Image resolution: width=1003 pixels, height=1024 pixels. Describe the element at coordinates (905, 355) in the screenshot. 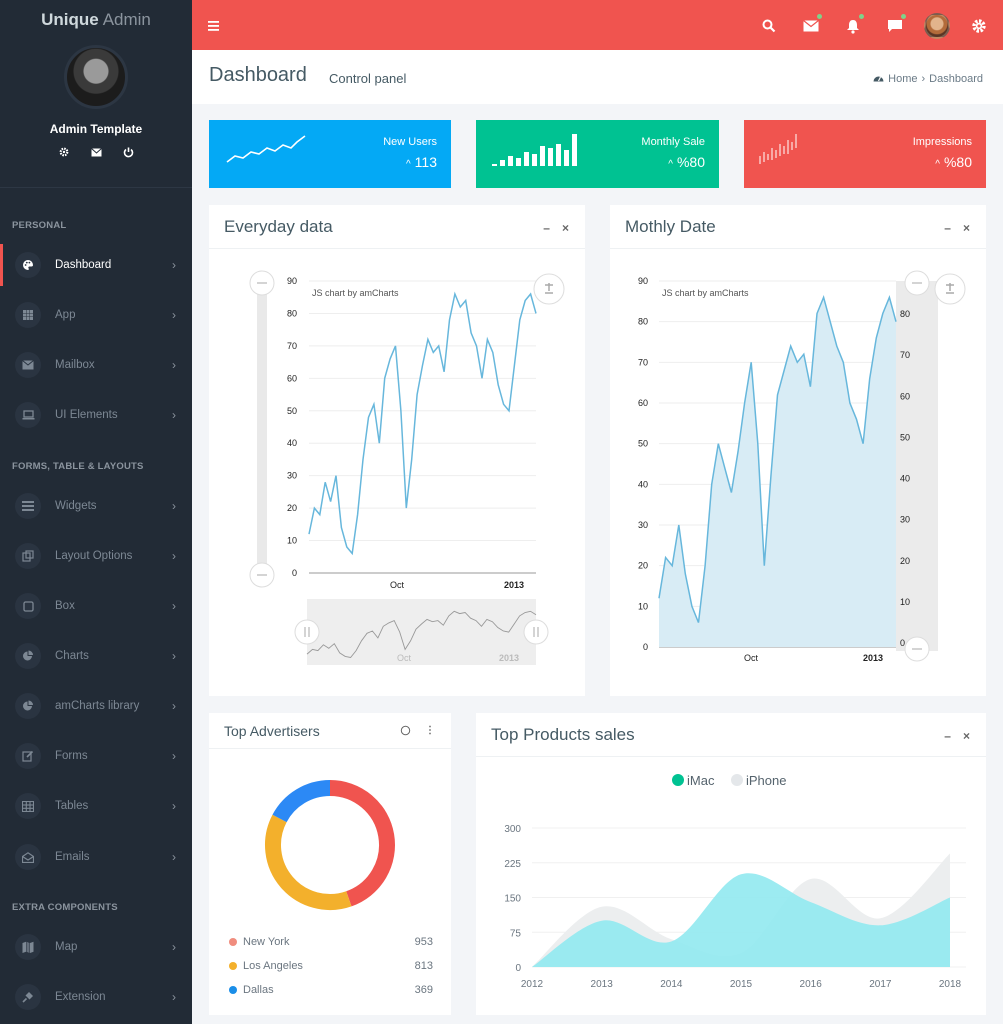

I see `y2-tick-label: 70` at that location.